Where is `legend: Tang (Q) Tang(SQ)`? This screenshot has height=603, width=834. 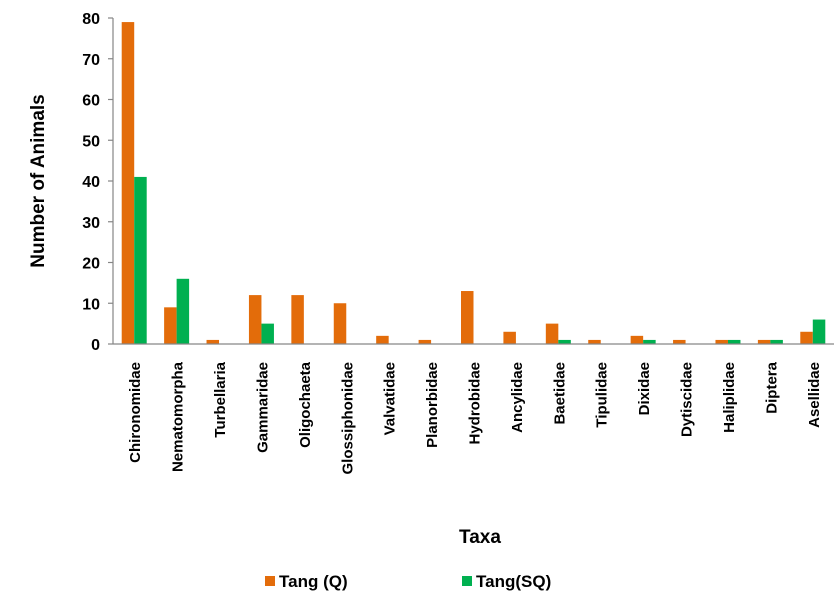
legend: Tang (Q) Tang(SQ) is located at coordinates (408, 581).